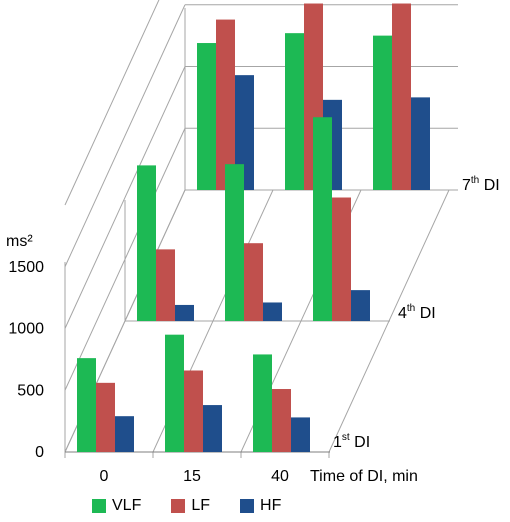  I want to click on depth-label-1: 1st DI, so click(351, 441).